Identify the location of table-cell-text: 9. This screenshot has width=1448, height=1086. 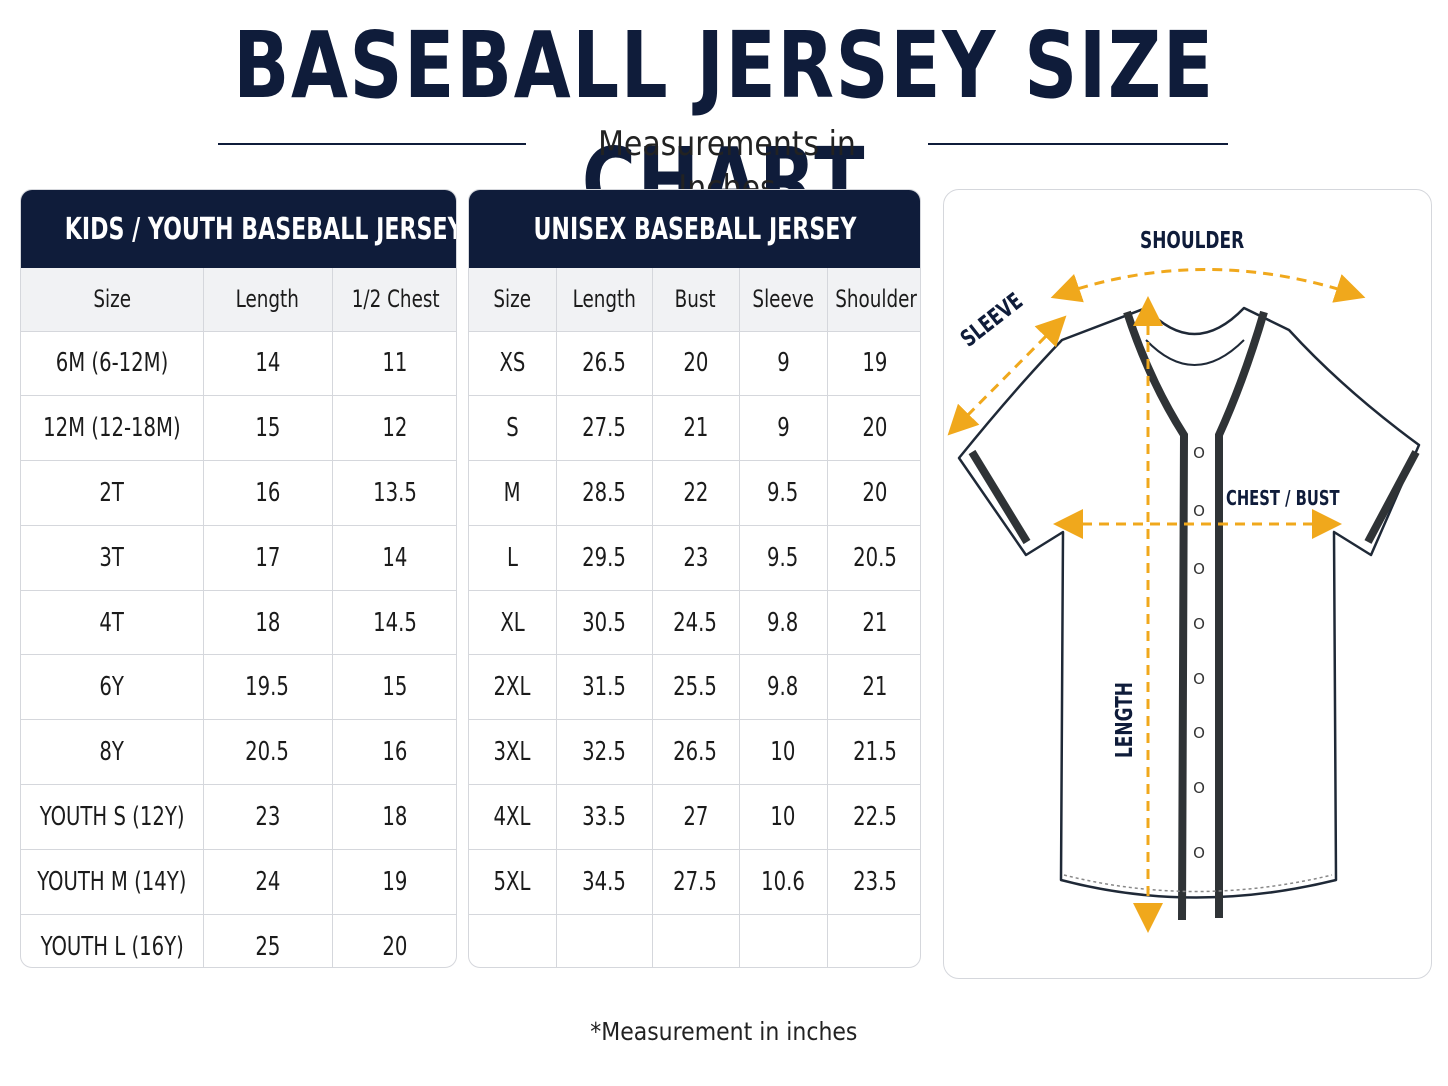
(783, 363).